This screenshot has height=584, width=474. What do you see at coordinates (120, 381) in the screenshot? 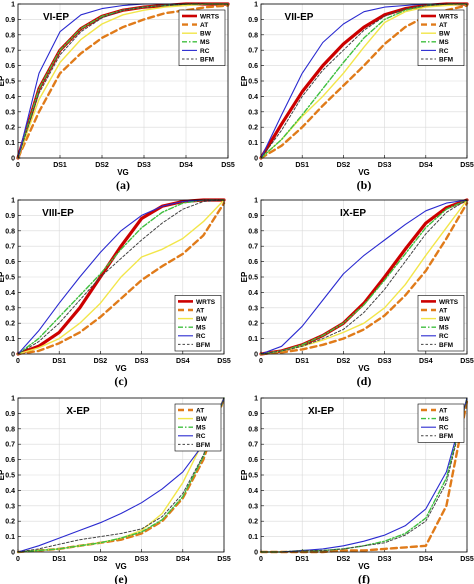
I see `panel-caption: (c)` at bounding box center [120, 381].